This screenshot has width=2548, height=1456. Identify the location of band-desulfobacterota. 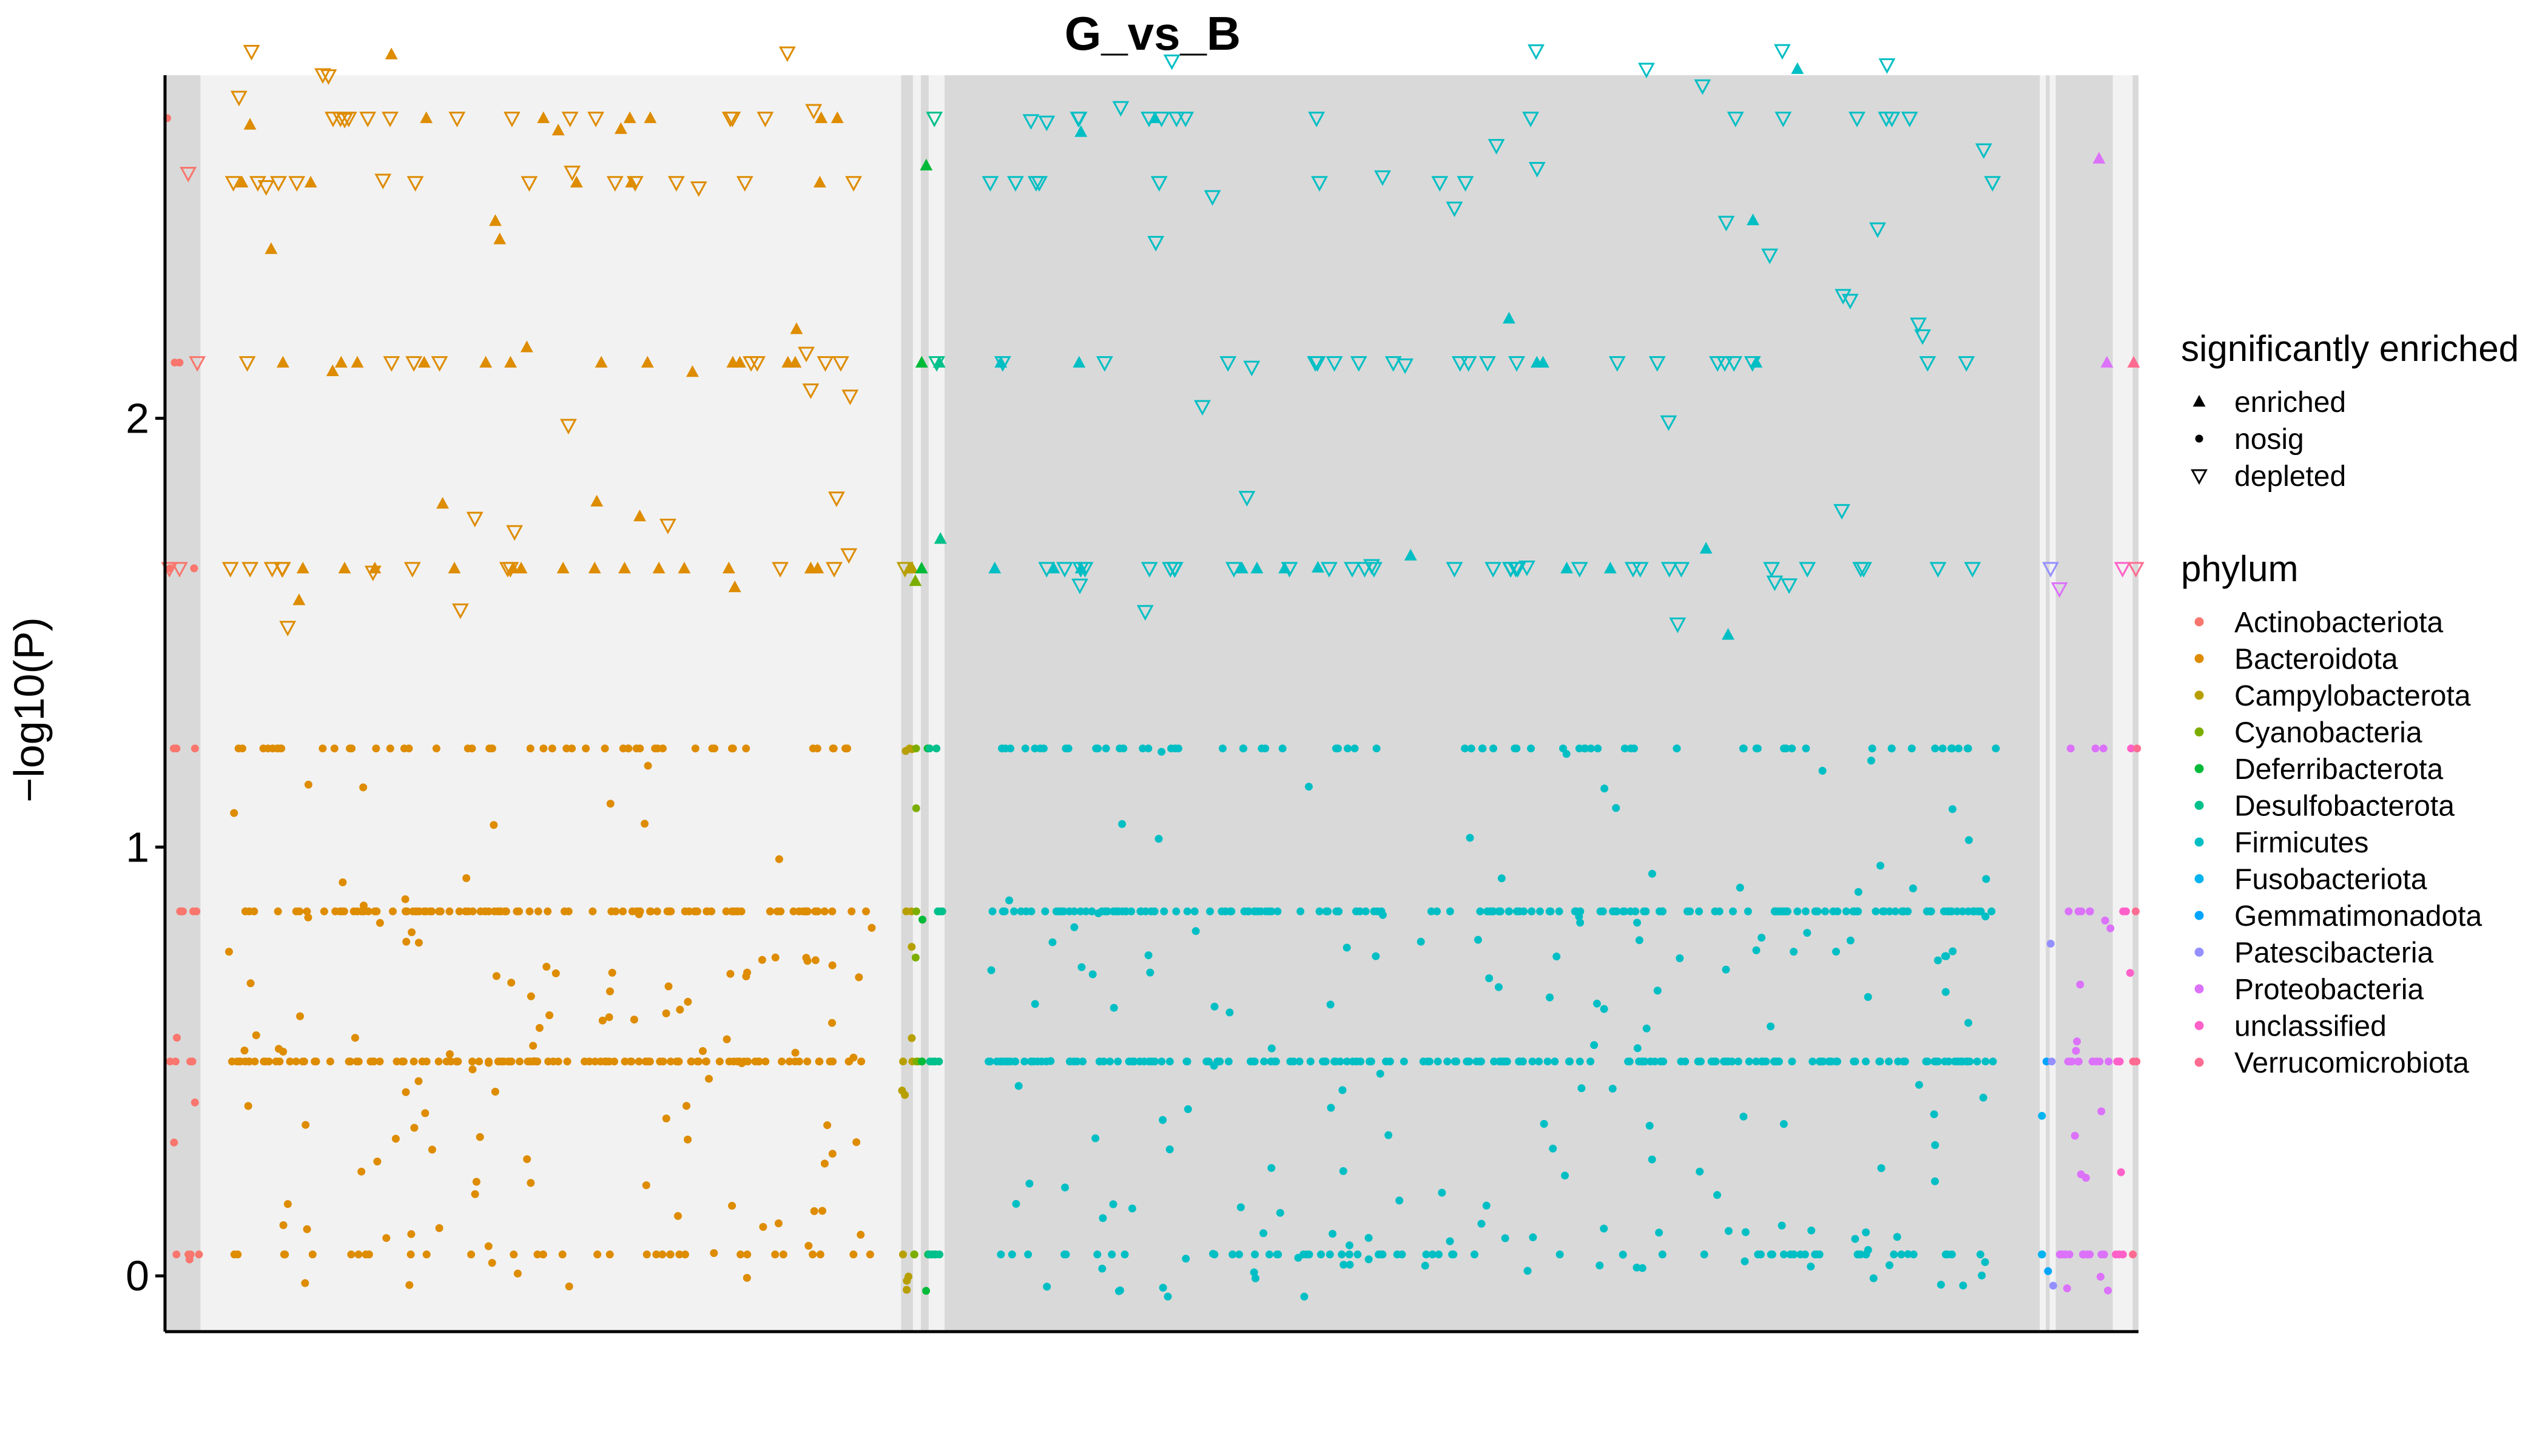
(936, 703).